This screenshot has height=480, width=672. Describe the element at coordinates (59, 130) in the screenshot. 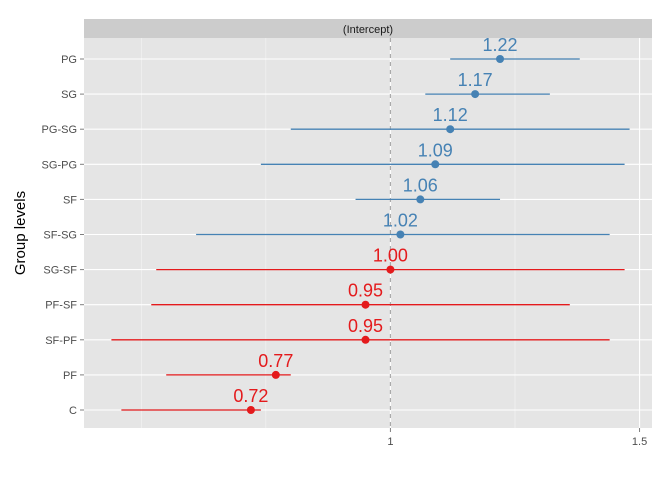

I see `y-tick-label: PG-SG` at that location.